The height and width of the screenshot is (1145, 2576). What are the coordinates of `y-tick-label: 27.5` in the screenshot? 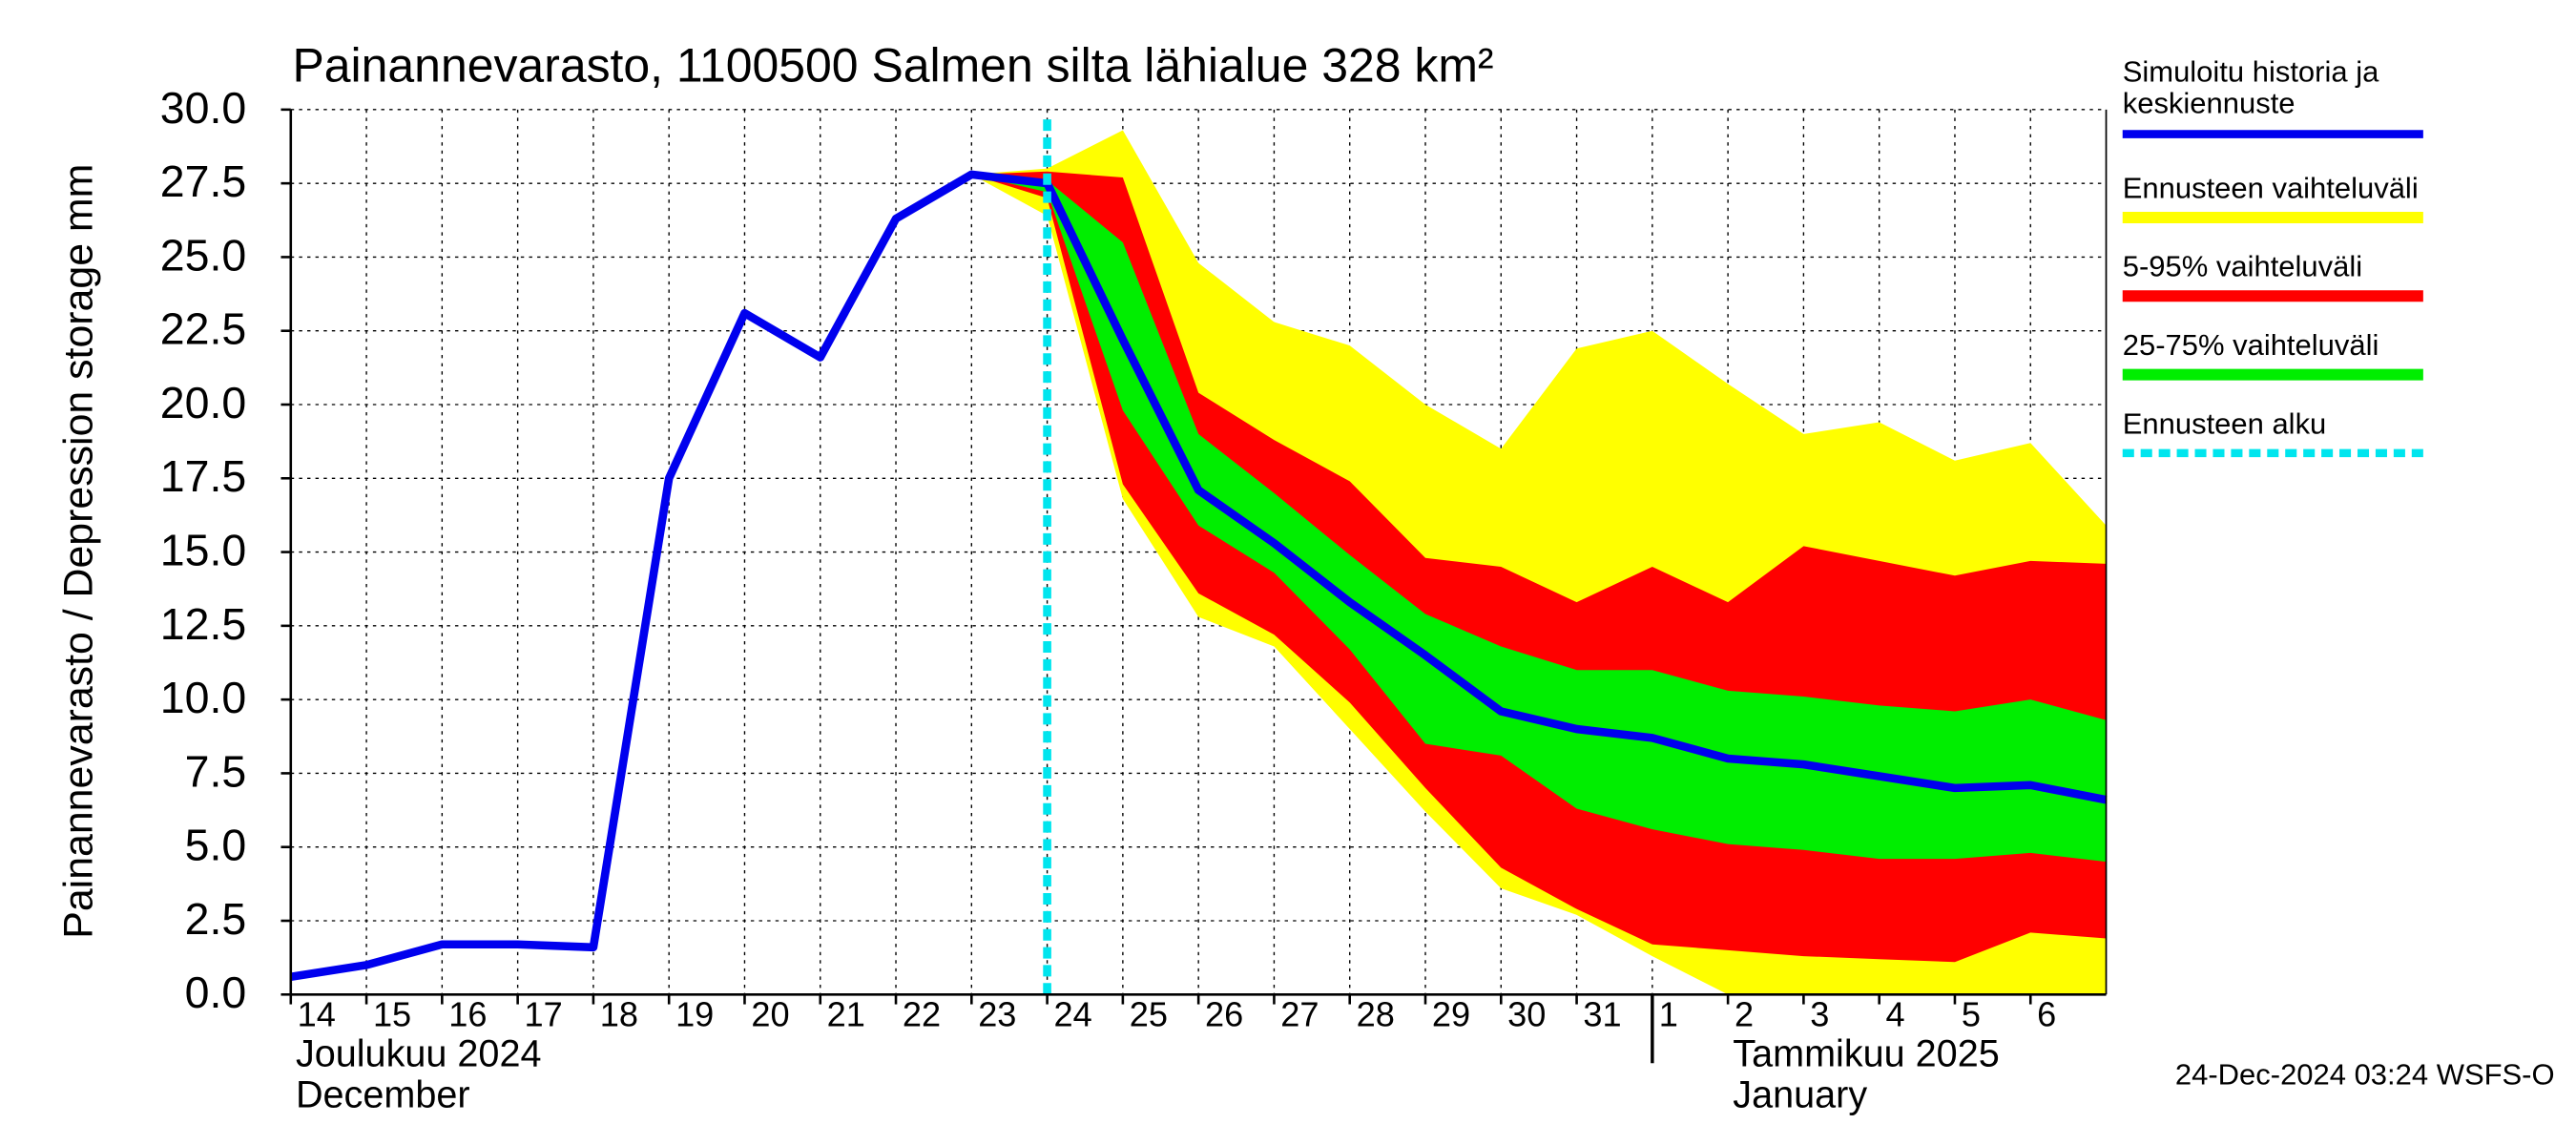 It's located at (203, 181).